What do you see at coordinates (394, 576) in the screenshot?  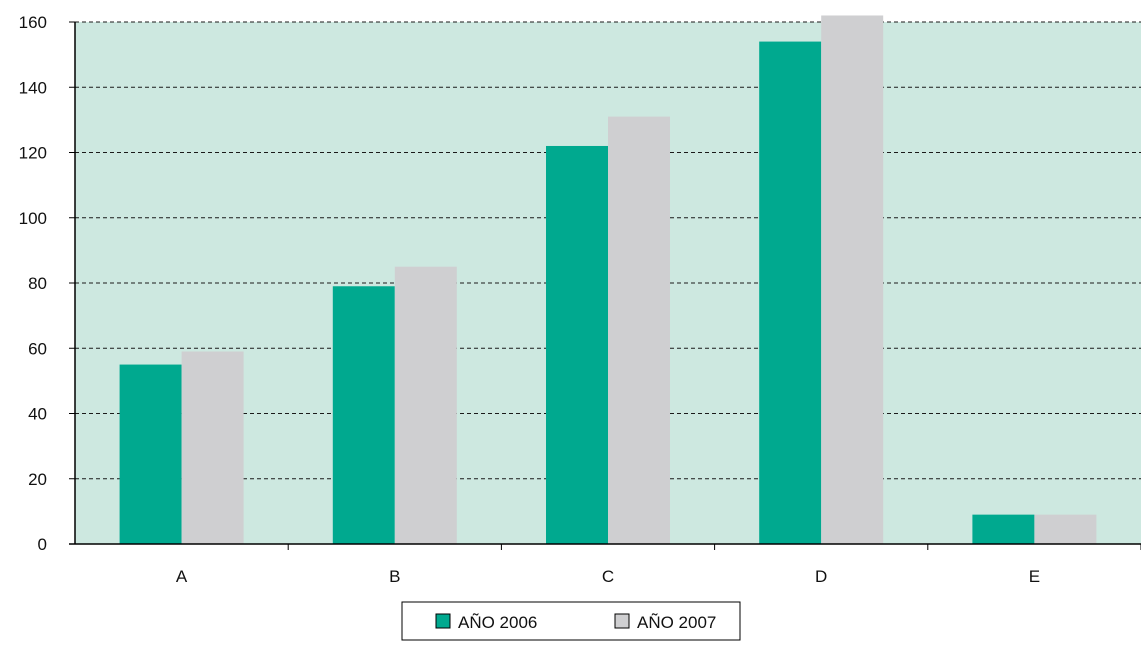 I see `x-tick-label: B` at bounding box center [394, 576].